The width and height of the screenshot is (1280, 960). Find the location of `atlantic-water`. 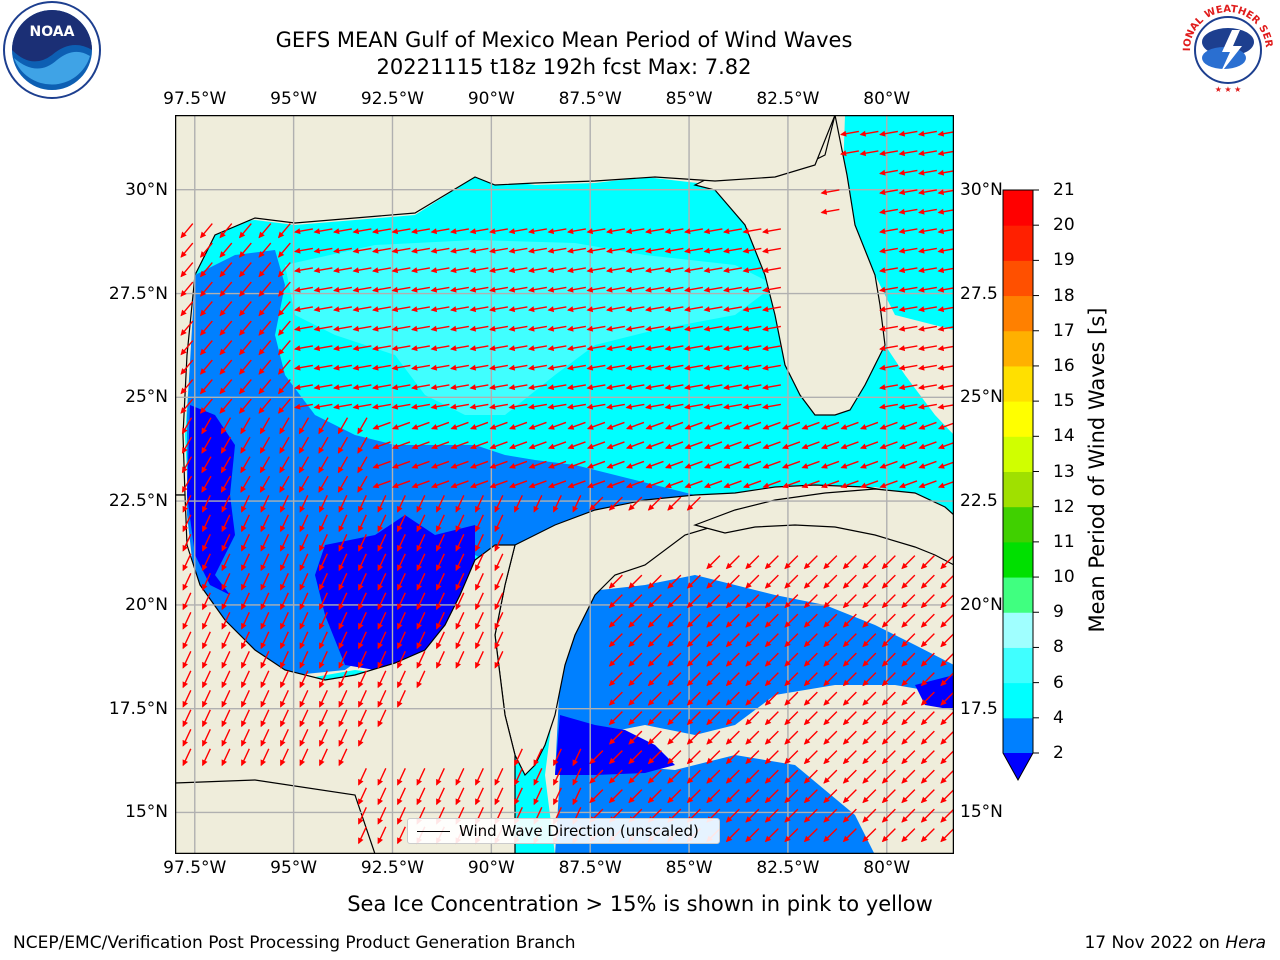

atlantic-water is located at coordinates (898, 222).